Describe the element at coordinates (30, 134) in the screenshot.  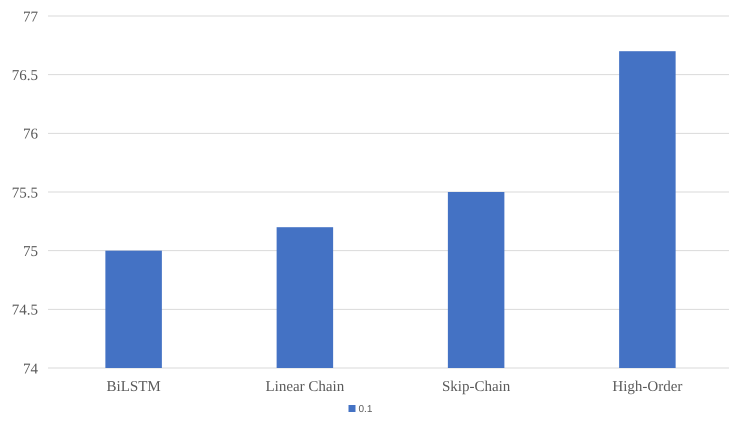
I see `y-tick-label: 76` at that location.